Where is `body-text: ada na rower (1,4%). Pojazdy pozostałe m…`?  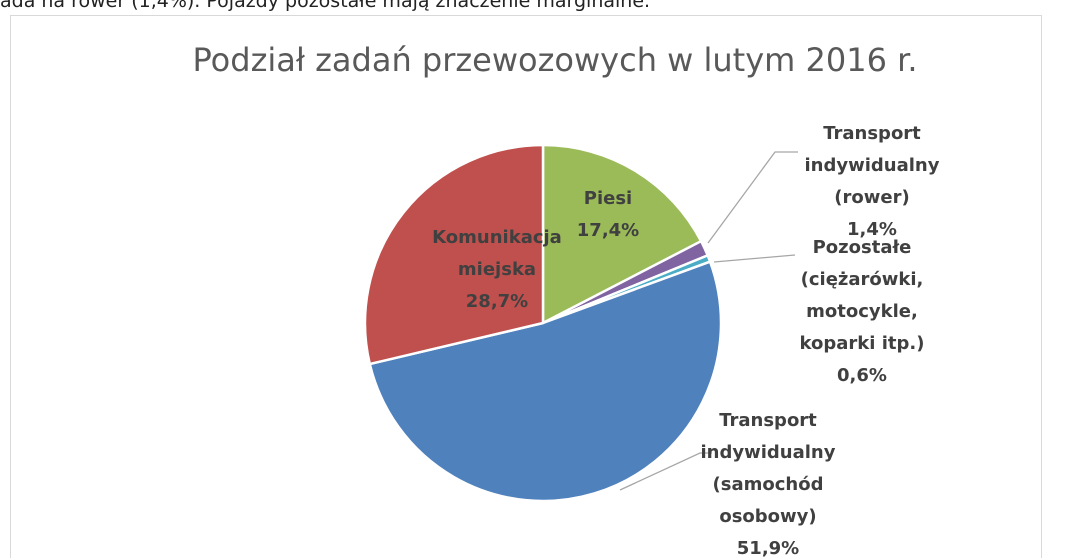 body-text: ada na rower (1,4%). Pojazdy pozostałe m… is located at coordinates (325, 6).